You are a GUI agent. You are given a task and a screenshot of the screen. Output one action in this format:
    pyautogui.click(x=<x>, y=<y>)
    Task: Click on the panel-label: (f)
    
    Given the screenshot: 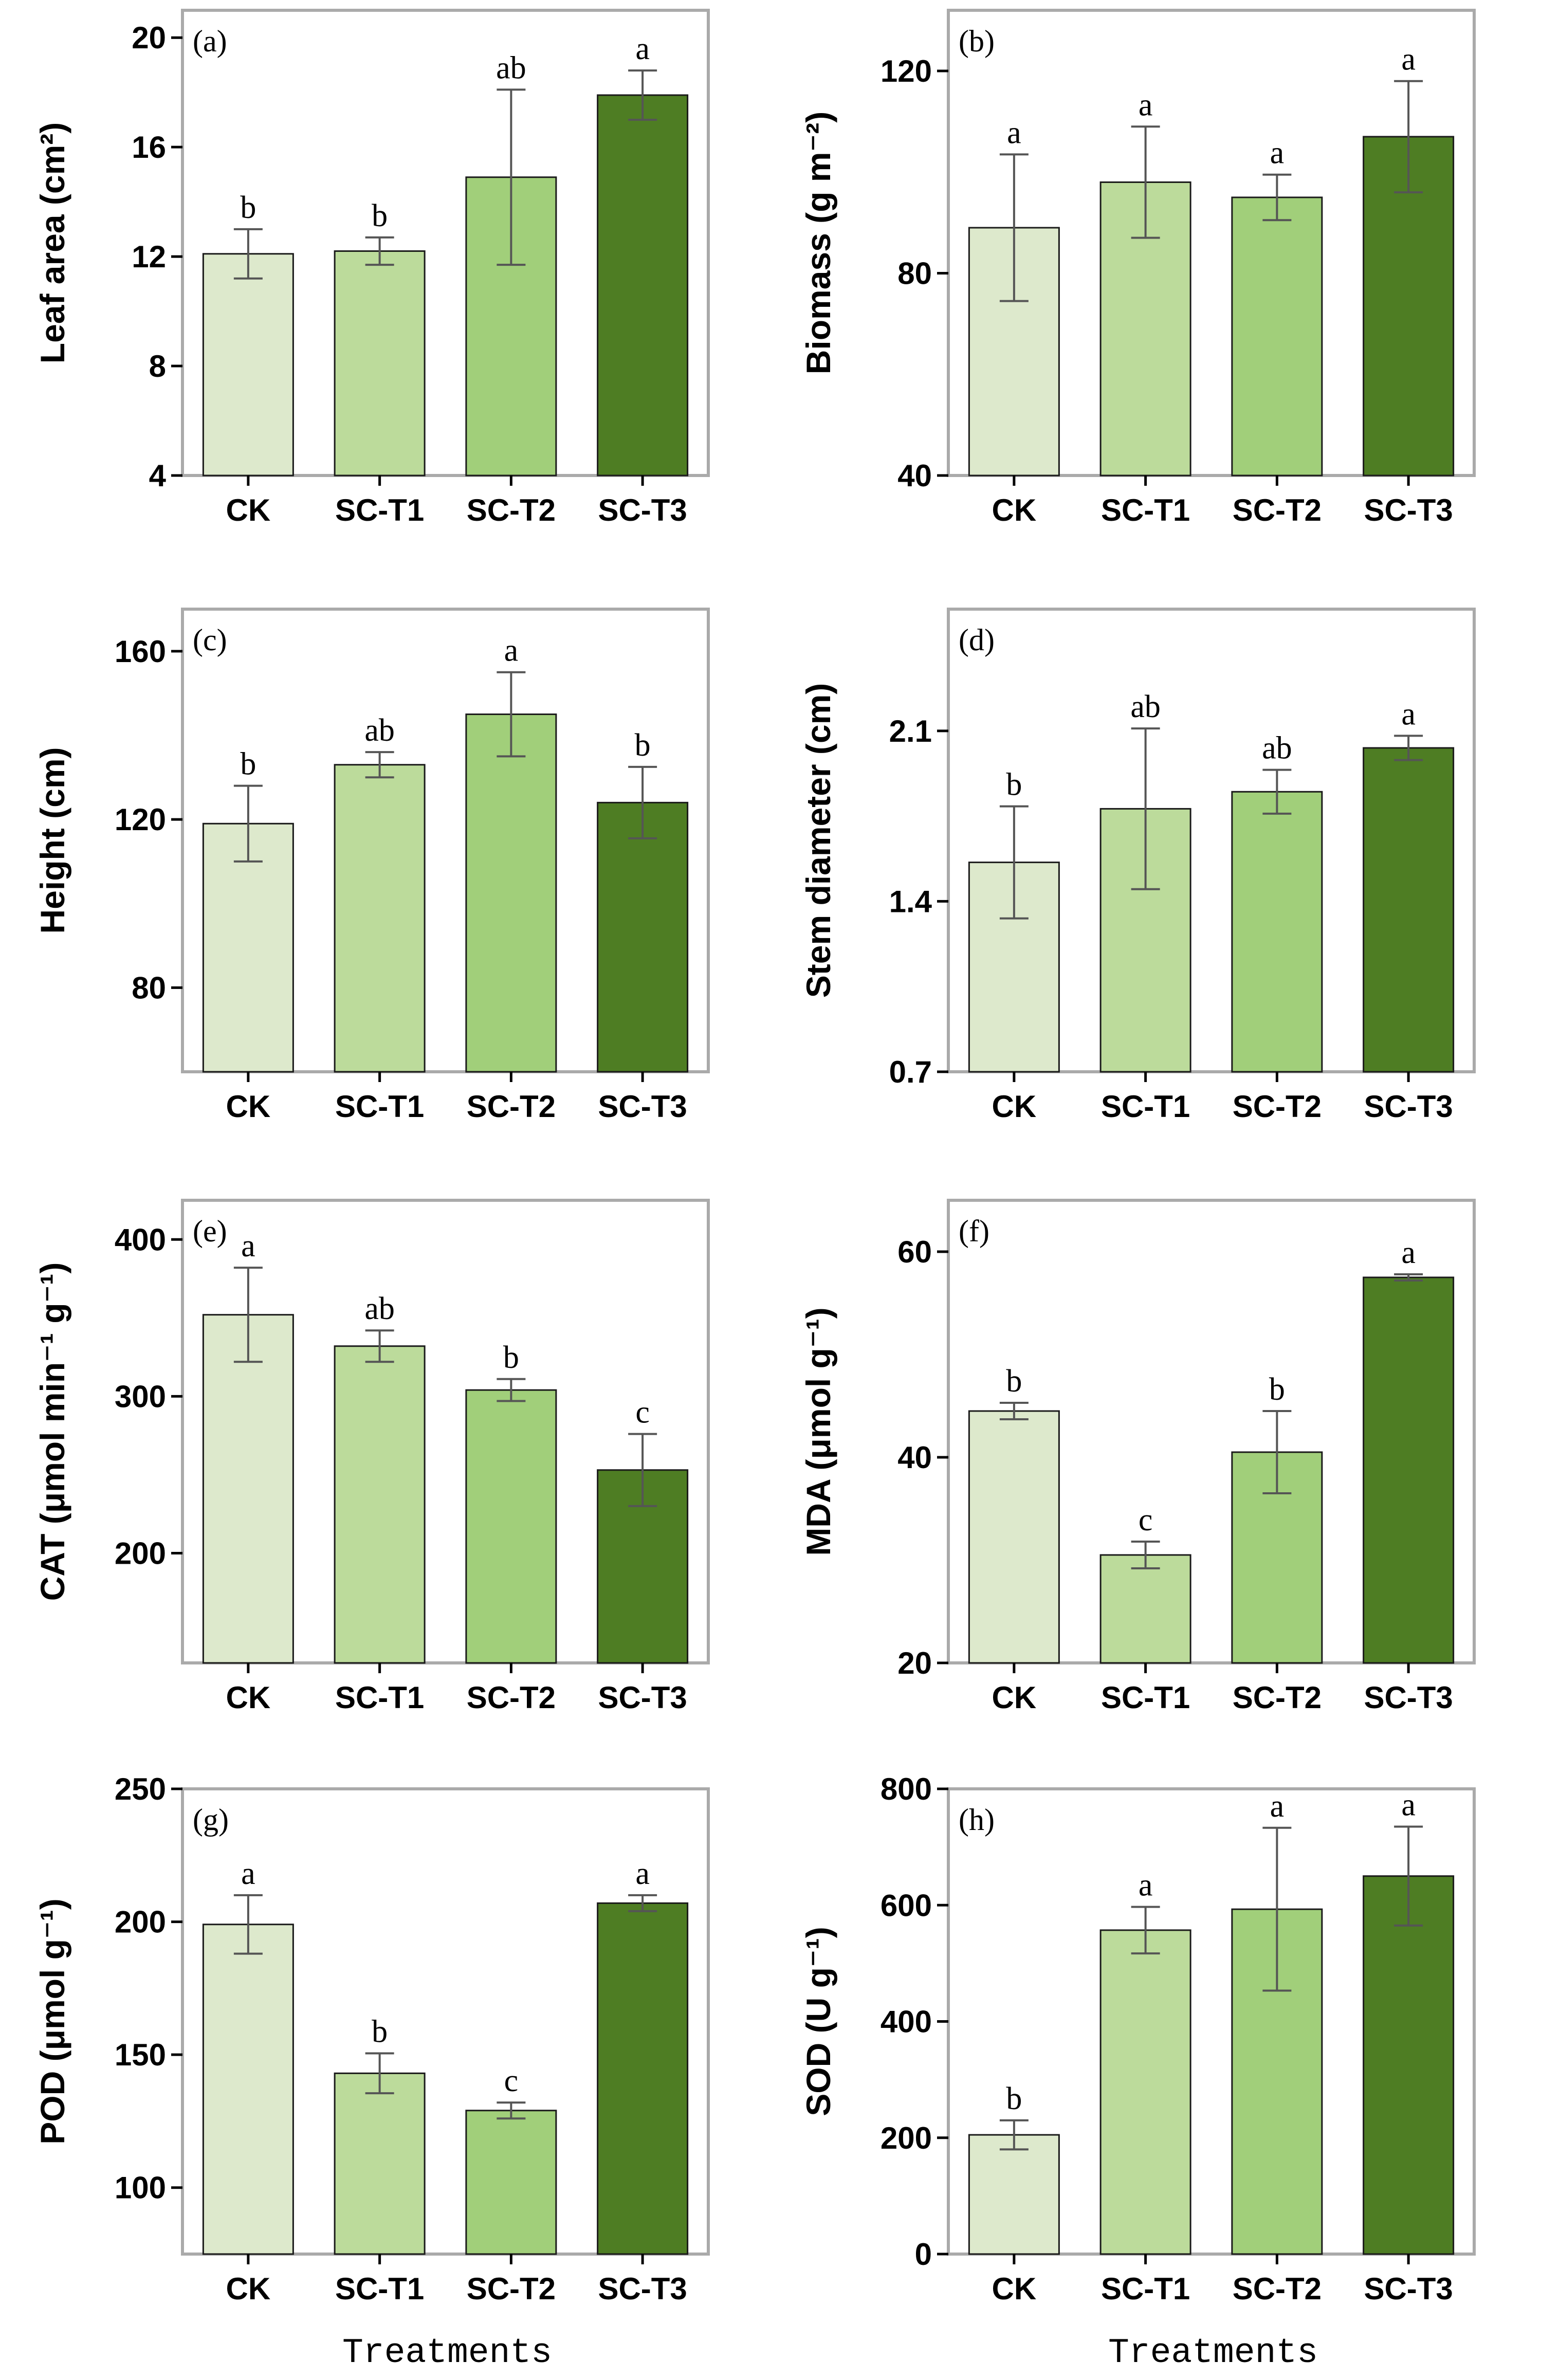 What is the action you would take?
    pyautogui.click(x=974, y=1231)
    